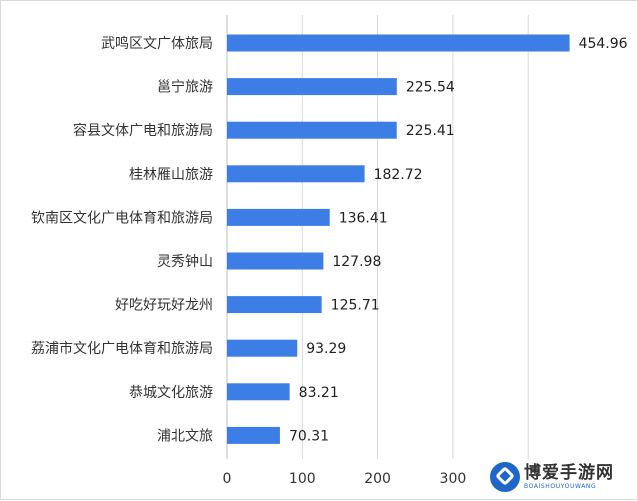 This screenshot has height=501, width=638. What do you see at coordinates (377, 479) in the screenshot?
I see `x-tick-label: 200` at bounding box center [377, 479].